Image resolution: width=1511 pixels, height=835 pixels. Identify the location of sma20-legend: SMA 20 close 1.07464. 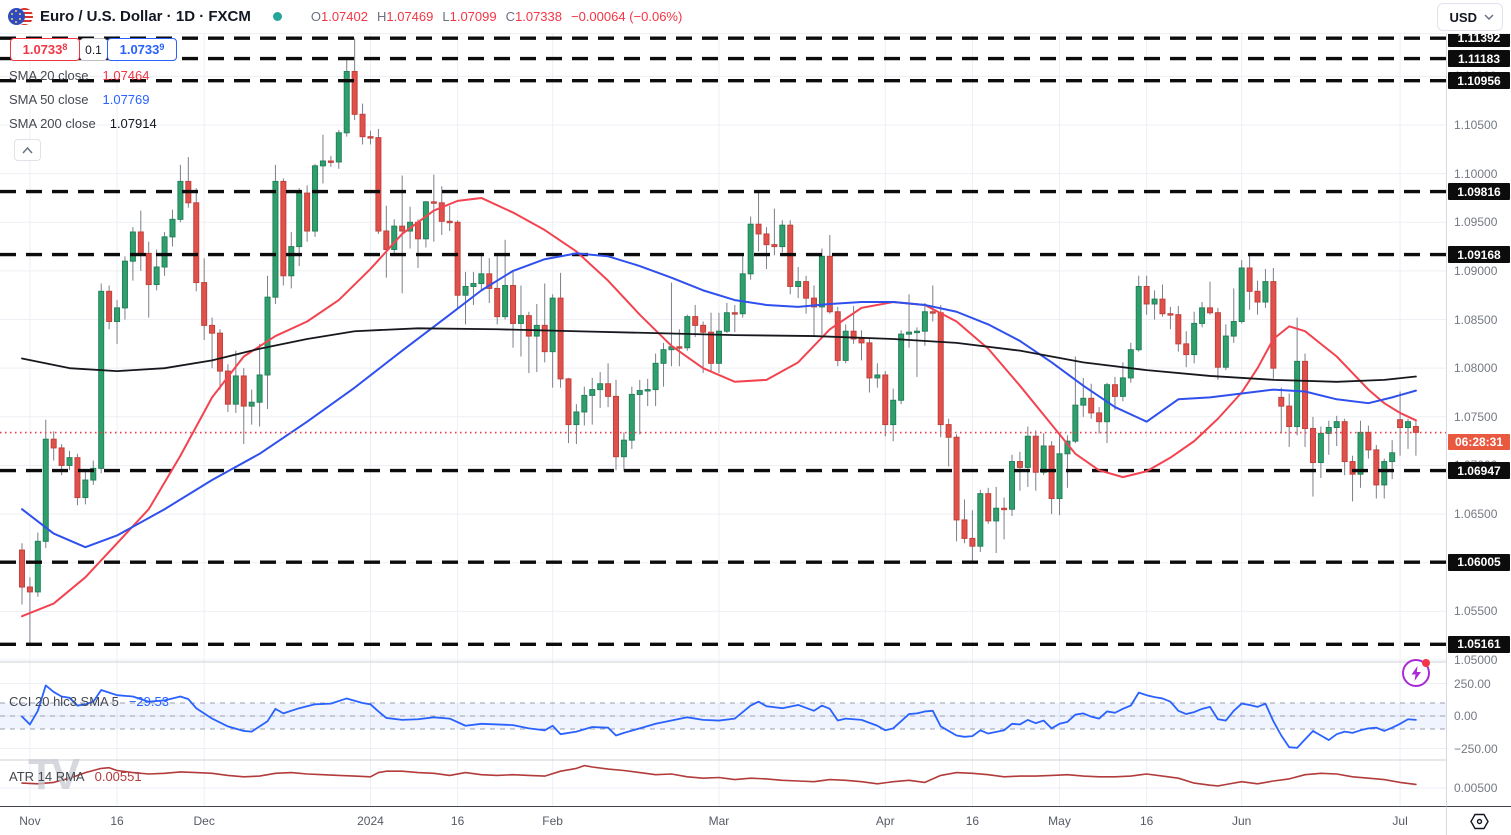
(79, 75).